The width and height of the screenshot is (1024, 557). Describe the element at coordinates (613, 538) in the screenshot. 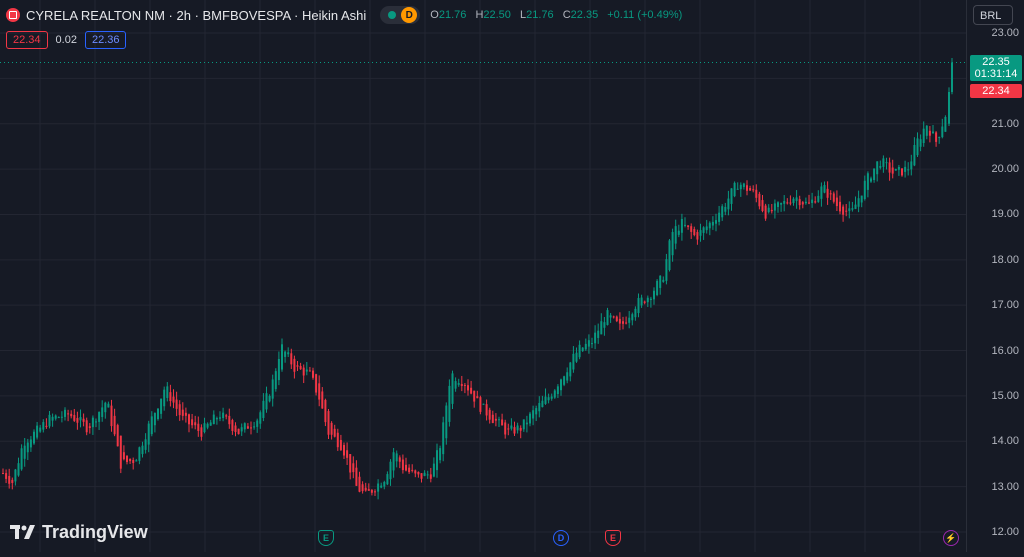

I see `earnings-marker-upcoming: E` at that location.